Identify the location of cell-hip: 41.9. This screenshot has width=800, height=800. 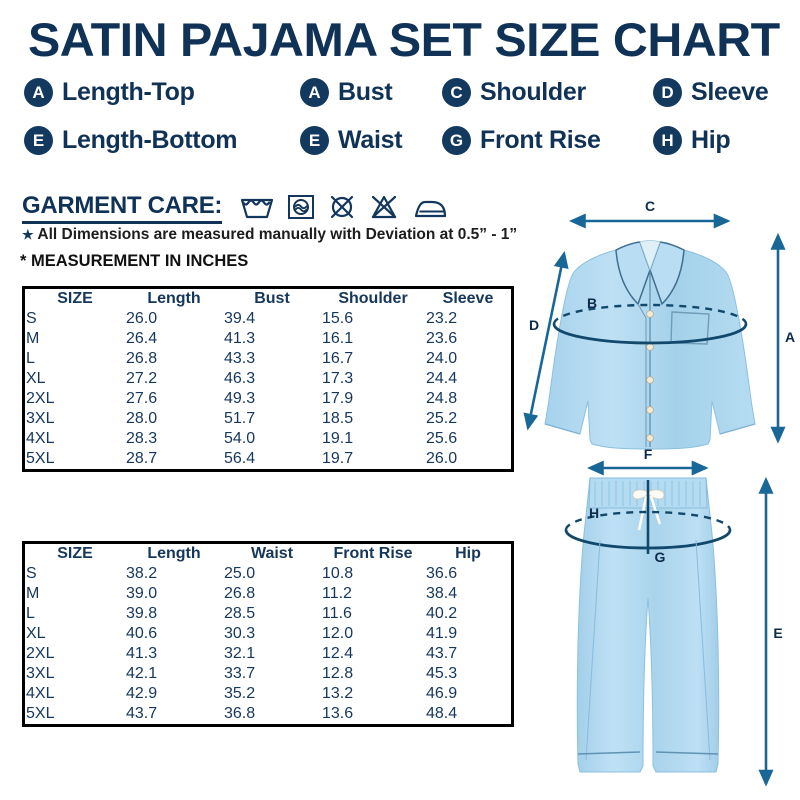
(442, 633).